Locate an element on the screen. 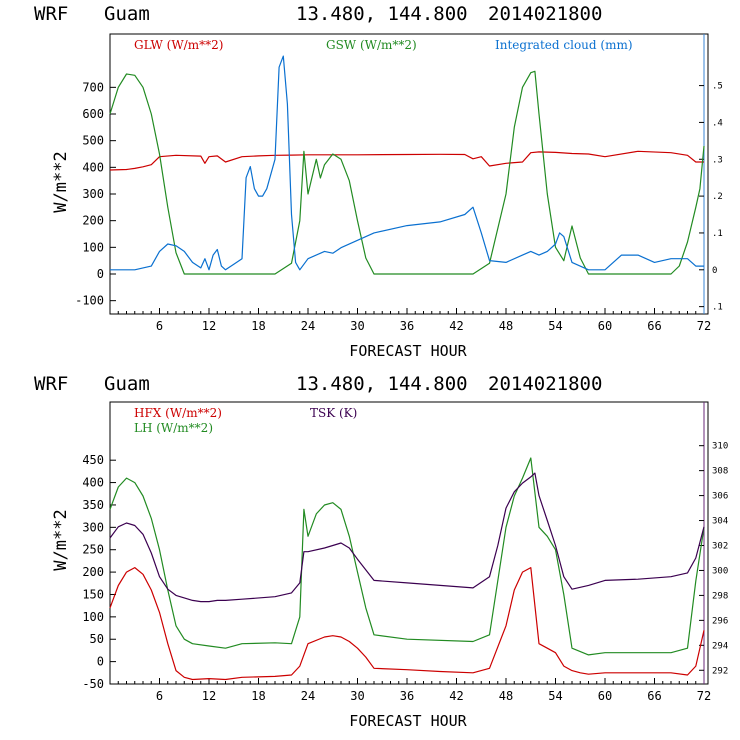  legend-hfx: HFX (W/m**2) is located at coordinates (178, 413).